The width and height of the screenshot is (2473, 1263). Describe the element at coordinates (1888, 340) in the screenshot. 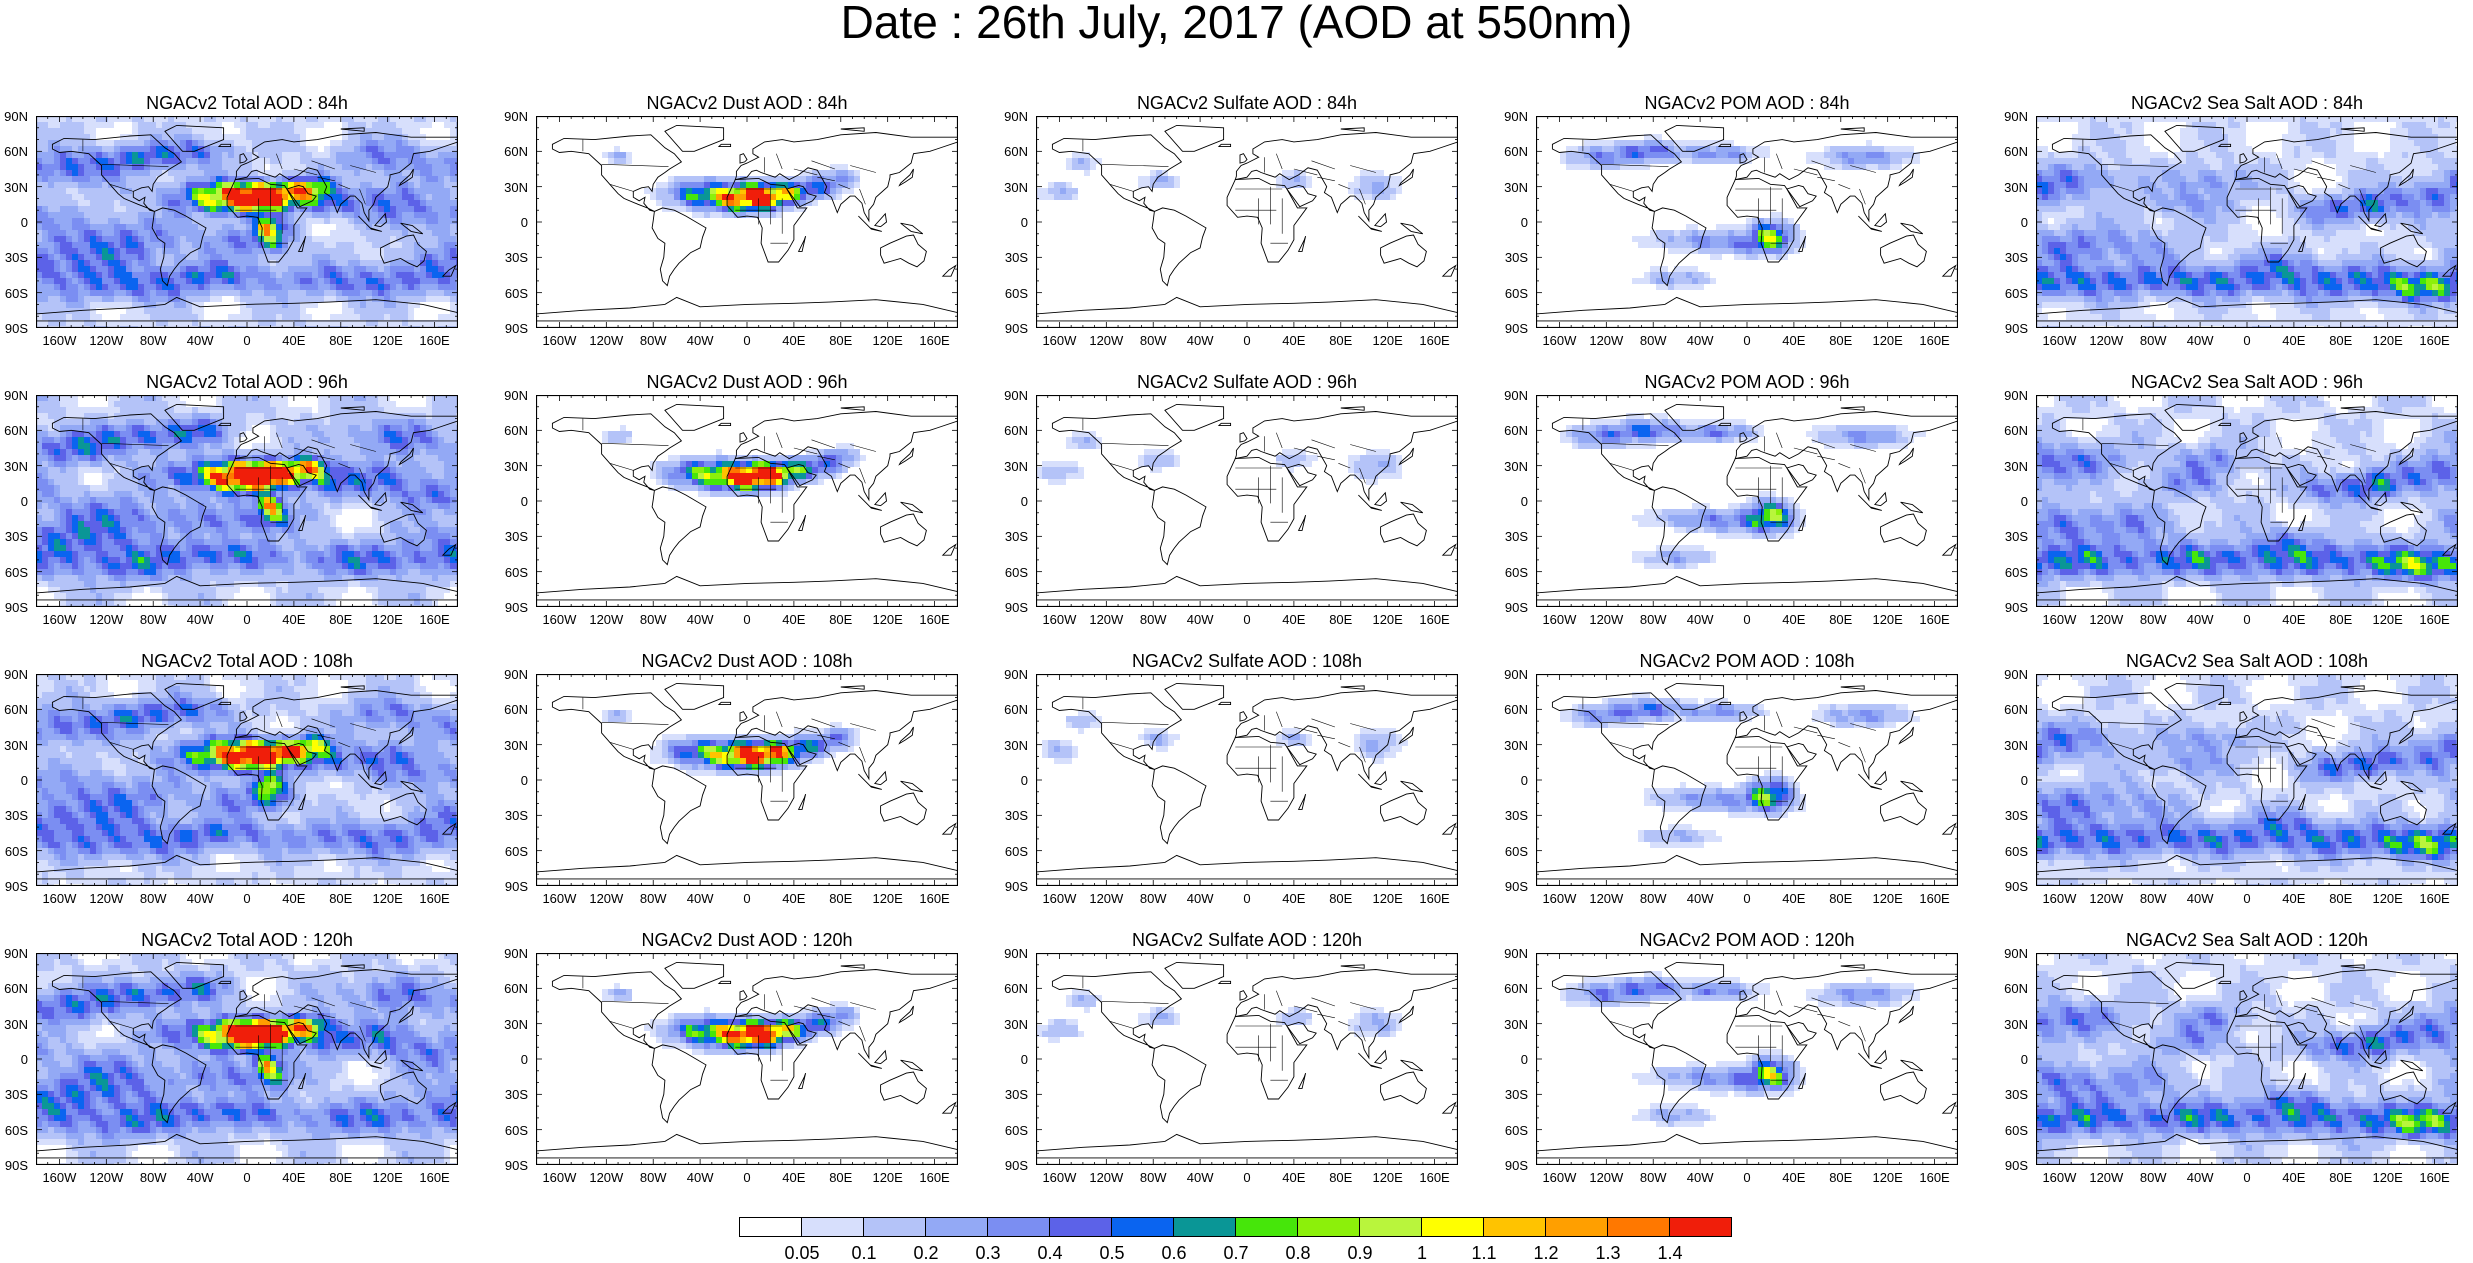

I see `lon-label: 120E` at that location.